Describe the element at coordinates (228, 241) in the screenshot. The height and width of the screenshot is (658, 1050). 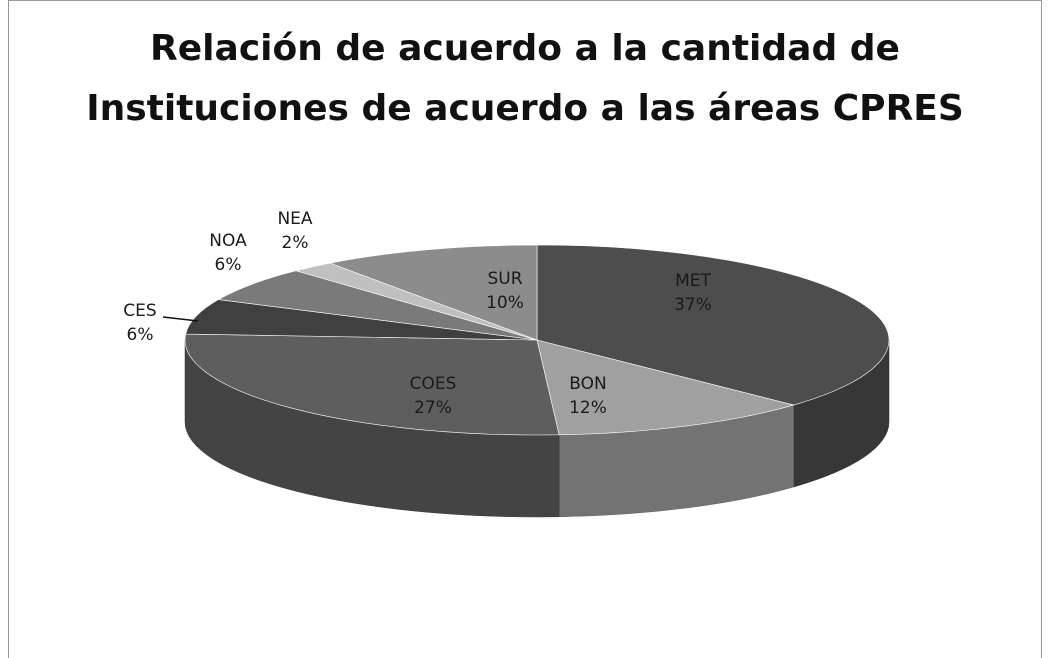
I see `slice-label: NOA` at that location.